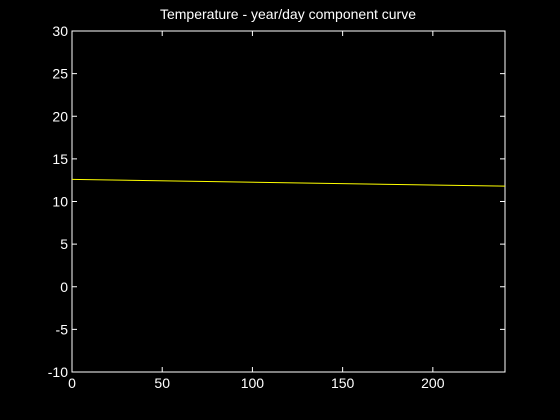 The width and height of the screenshot is (560, 420). Describe the element at coordinates (433, 383) in the screenshot. I see `x-tick-label: 200` at that location.